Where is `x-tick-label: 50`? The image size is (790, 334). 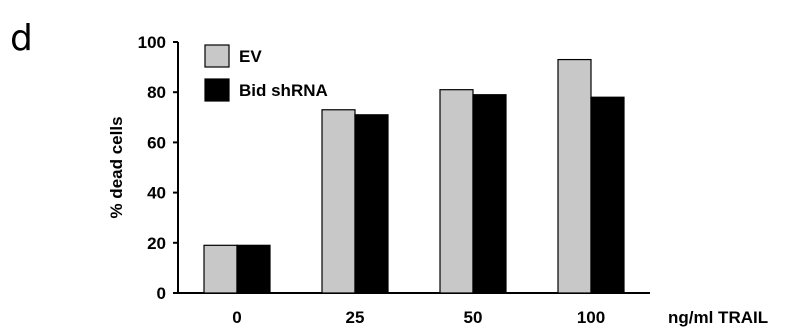
x-tick-label: 50 is located at coordinates (473, 317).